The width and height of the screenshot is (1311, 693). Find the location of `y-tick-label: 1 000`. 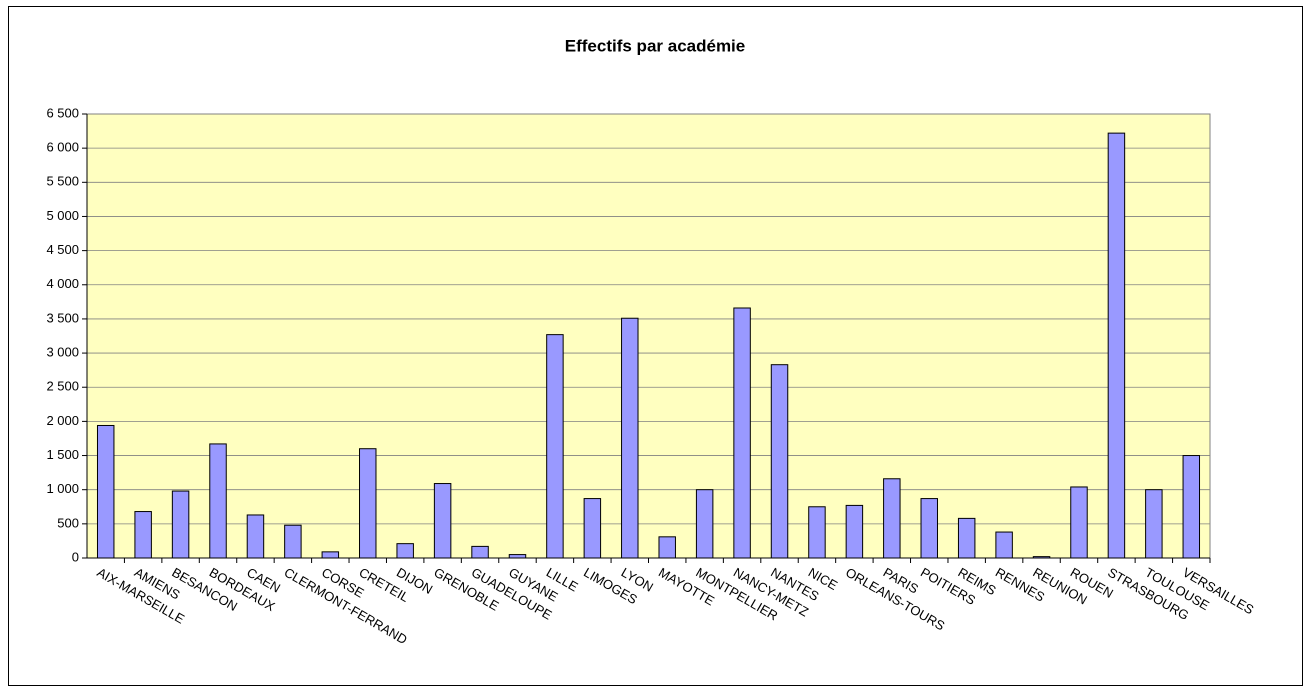

y-tick-label: 1 000 is located at coordinates (62, 488).